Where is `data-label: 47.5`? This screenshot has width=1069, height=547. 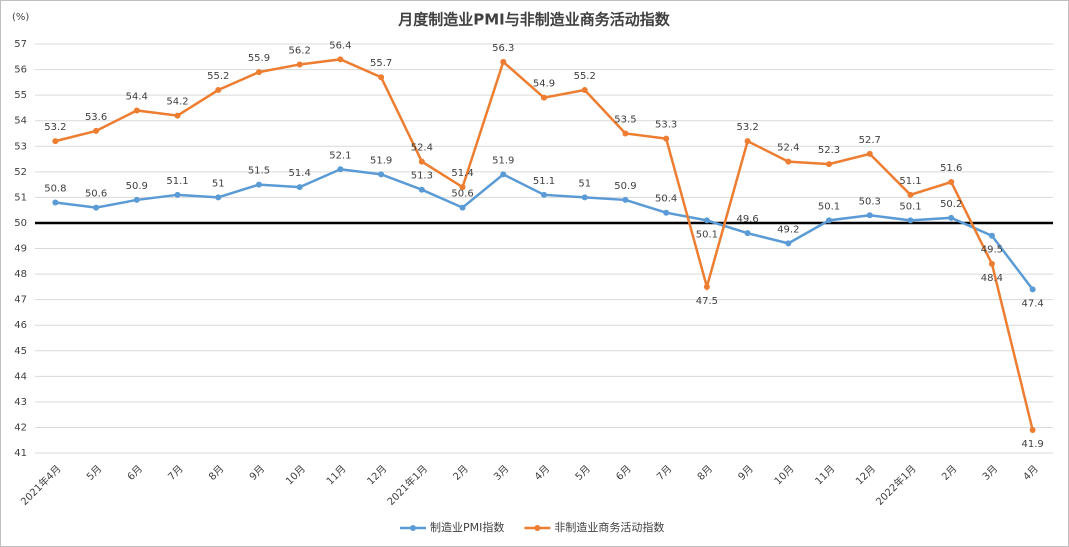 data-label: 47.5 is located at coordinates (707, 301).